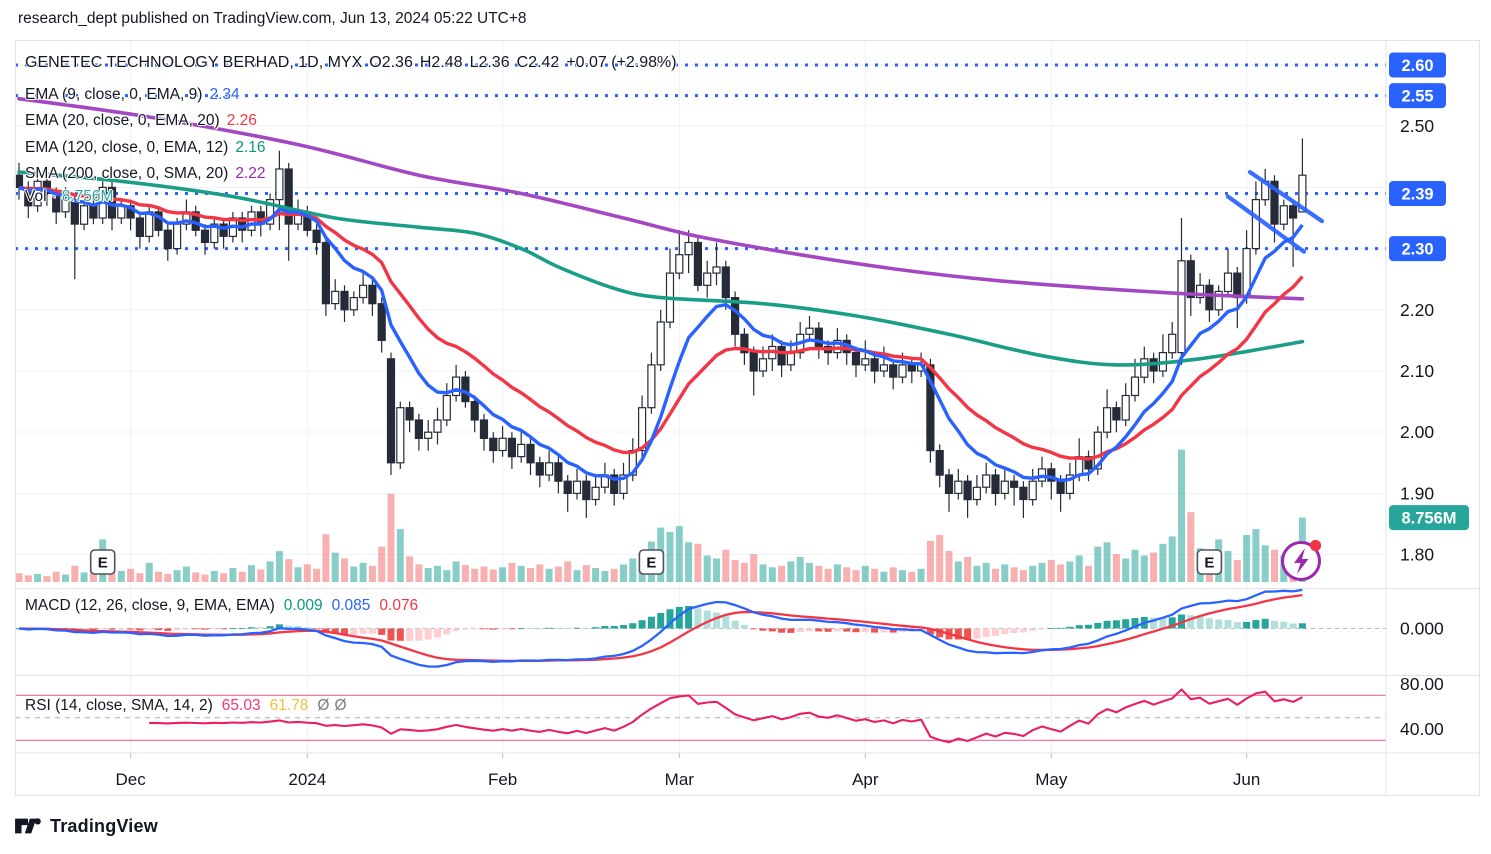 This screenshot has width=1491, height=854. What do you see at coordinates (399, 605) in the screenshot?
I see `macd-signal-value: 0.076` at bounding box center [399, 605].